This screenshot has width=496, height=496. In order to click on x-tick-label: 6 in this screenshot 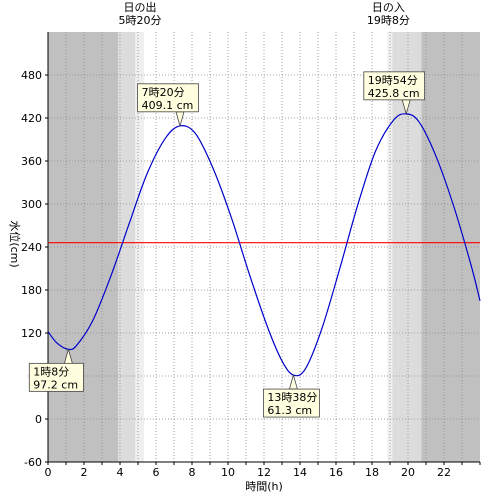, I will do `click(156, 472)`.